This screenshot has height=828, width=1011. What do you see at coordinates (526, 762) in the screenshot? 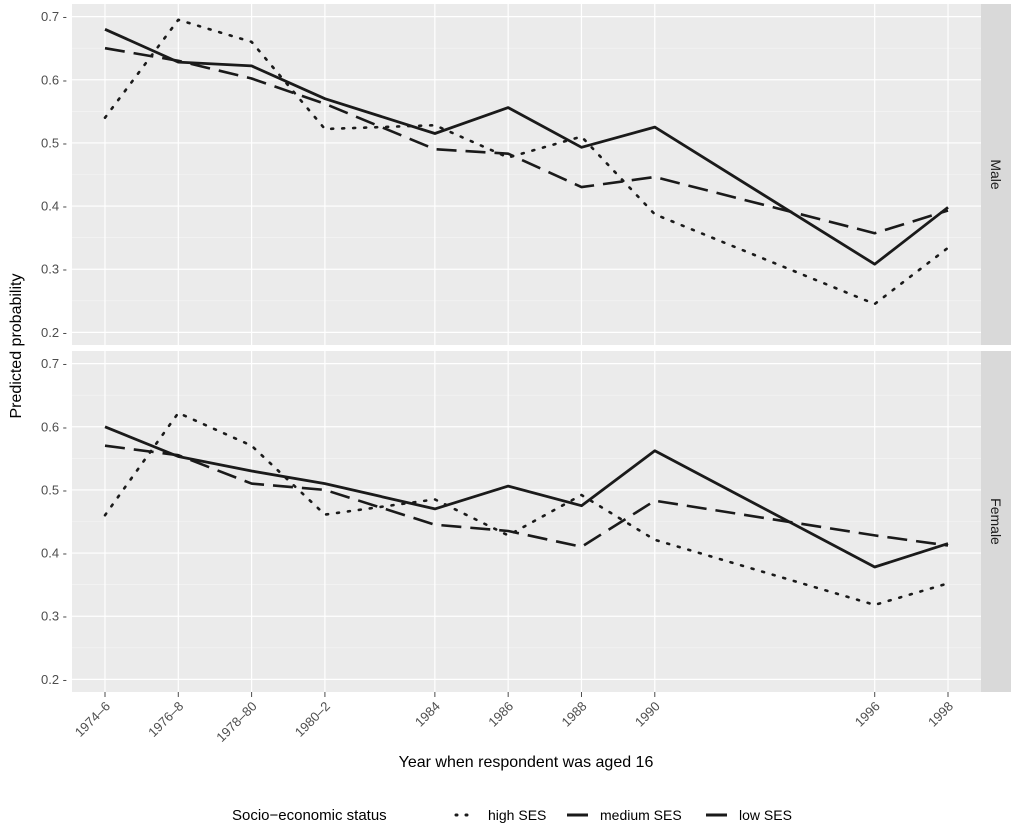
I see `x-axis-title: Year when respondent was aged 16` at bounding box center [526, 762].